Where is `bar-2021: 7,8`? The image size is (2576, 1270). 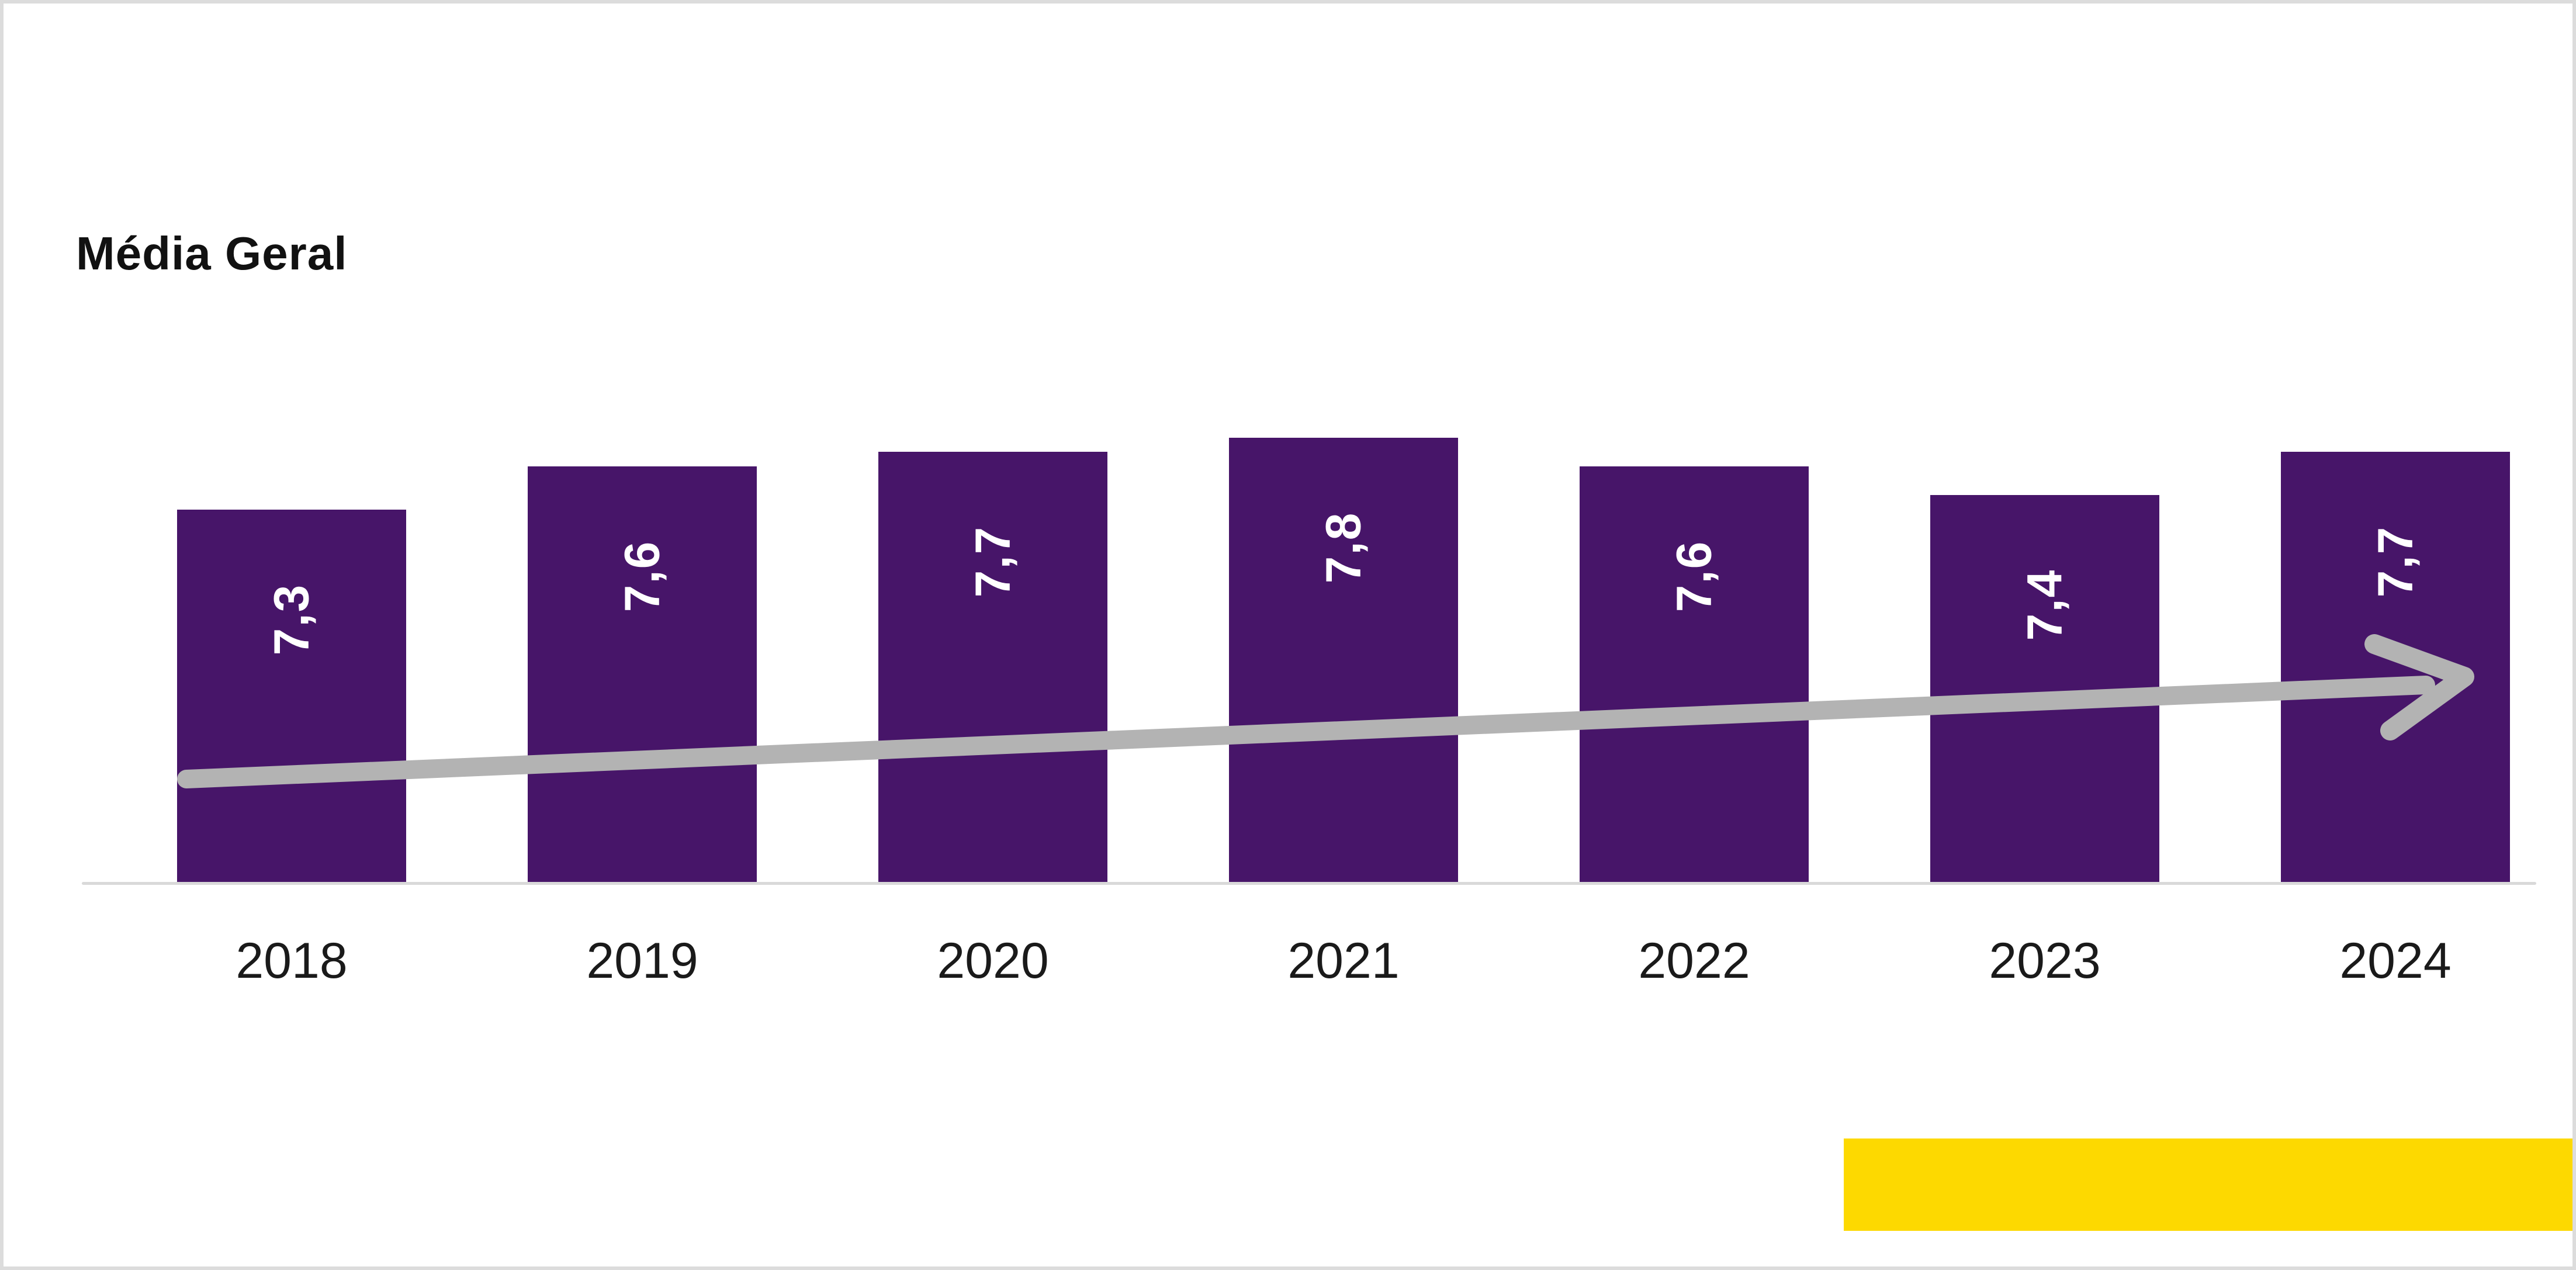 bar-2021: 7,8 is located at coordinates (1343, 660).